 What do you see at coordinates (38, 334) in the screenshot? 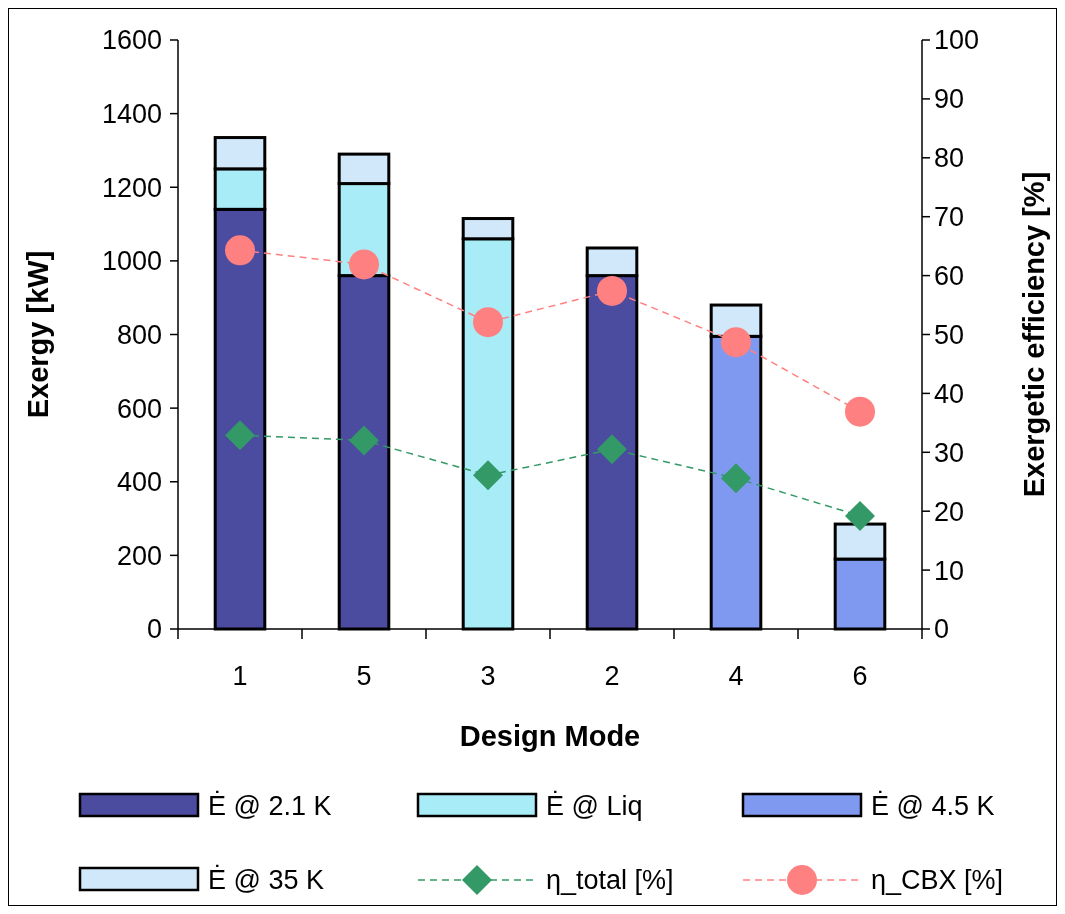
I see `y-axis-title: Exergy [kW]` at bounding box center [38, 334].